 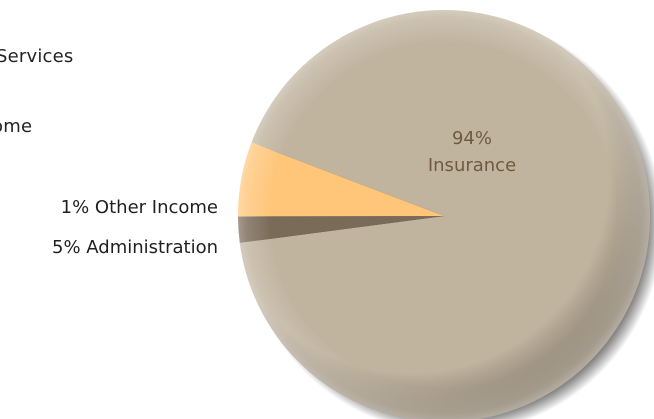 What do you see at coordinates (139, 207) in the screenshot?
I see `slice-label-other-income: 1% Other Income` at bounding box center [139, 207].